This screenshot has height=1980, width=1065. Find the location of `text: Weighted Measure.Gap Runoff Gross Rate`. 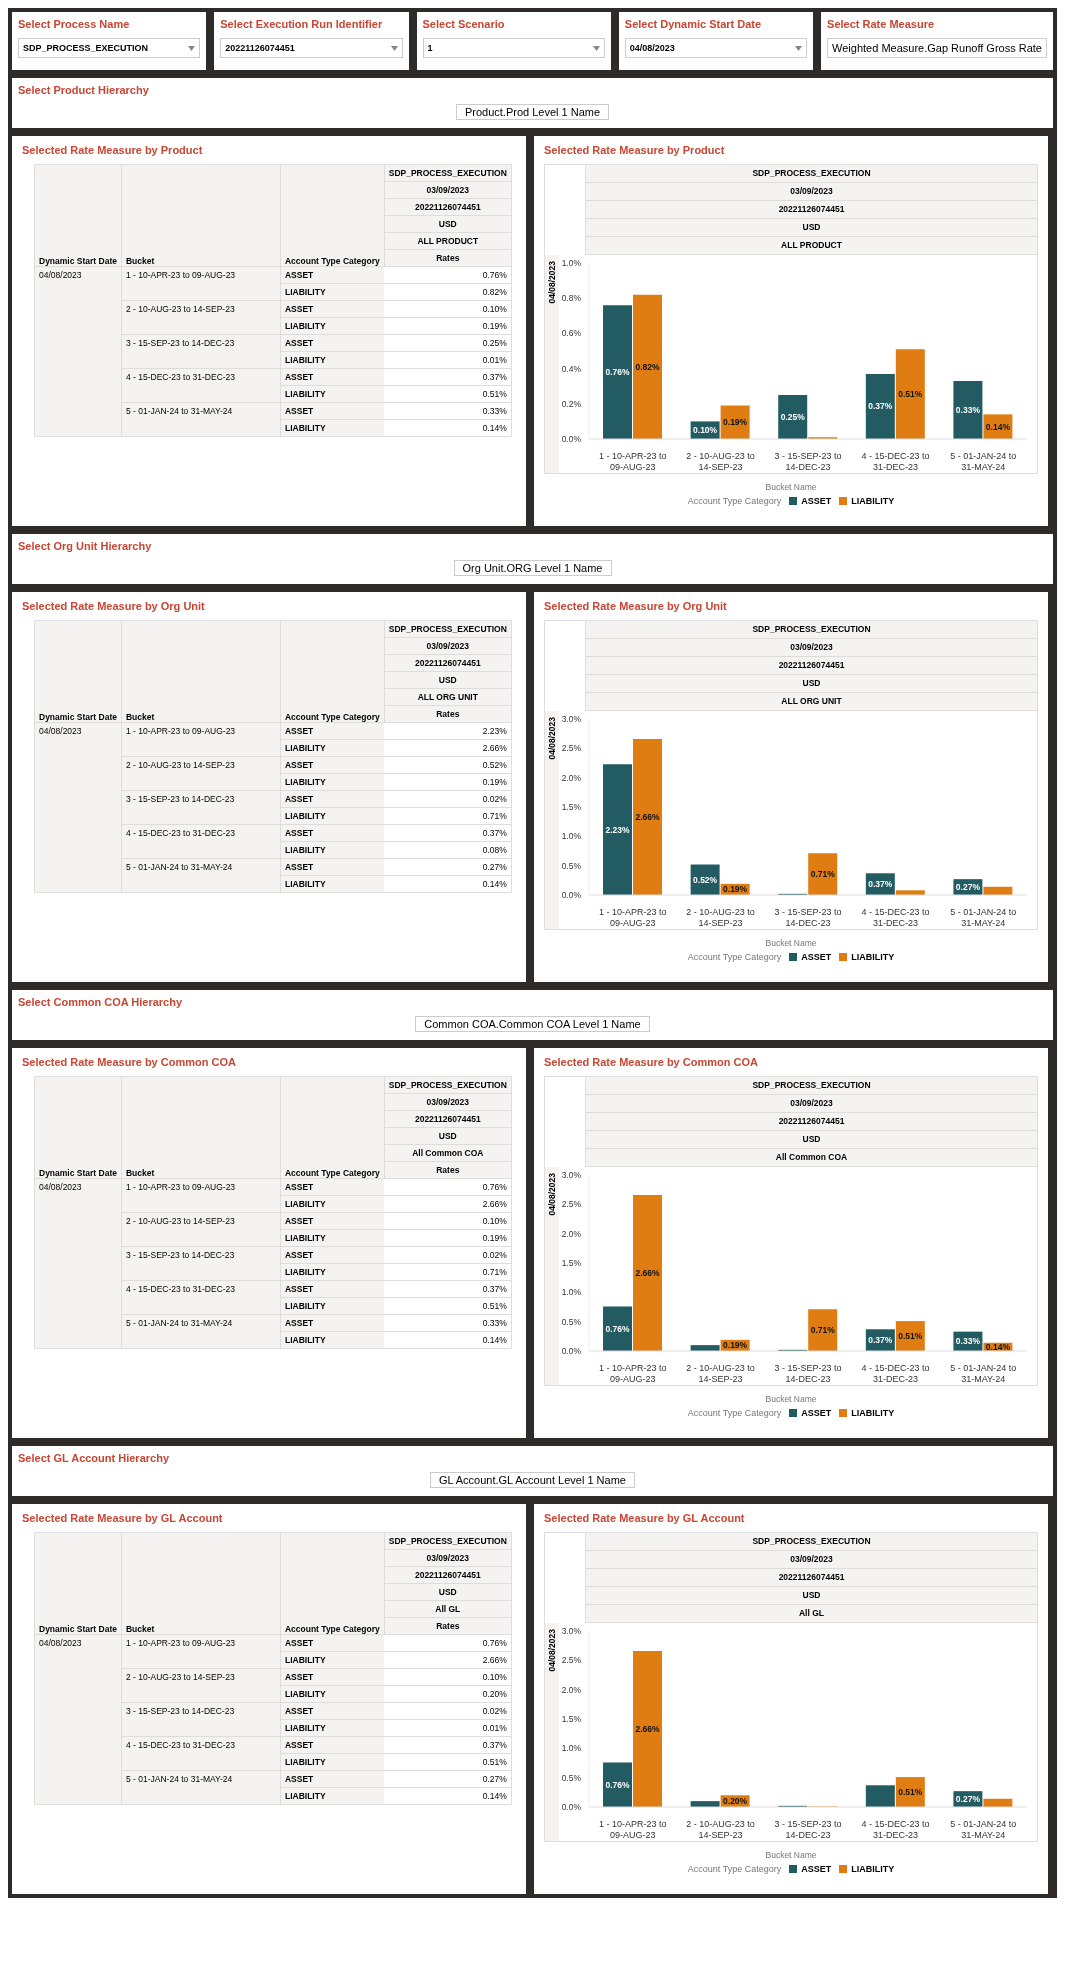

text: Weighted Measure.Gap Runoff Gross Rate is located at coordinates (937, 48).